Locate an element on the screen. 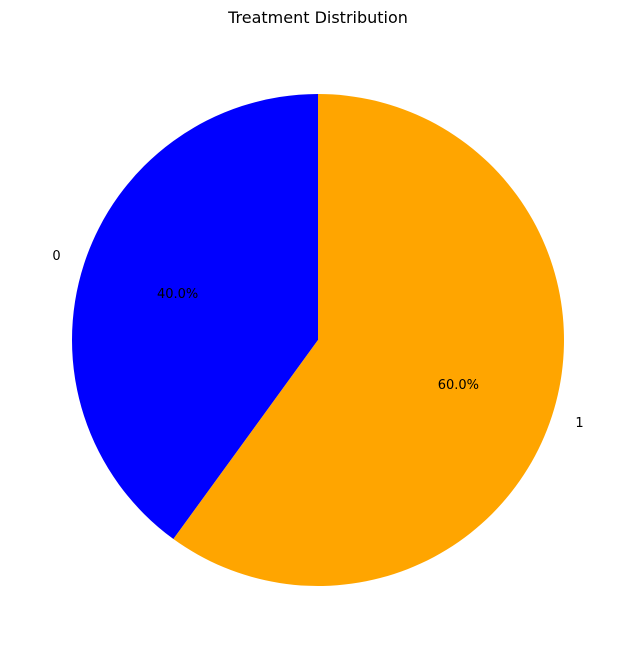  pie-pct-label-1: 60.0% is located at coordinates (458, 385).